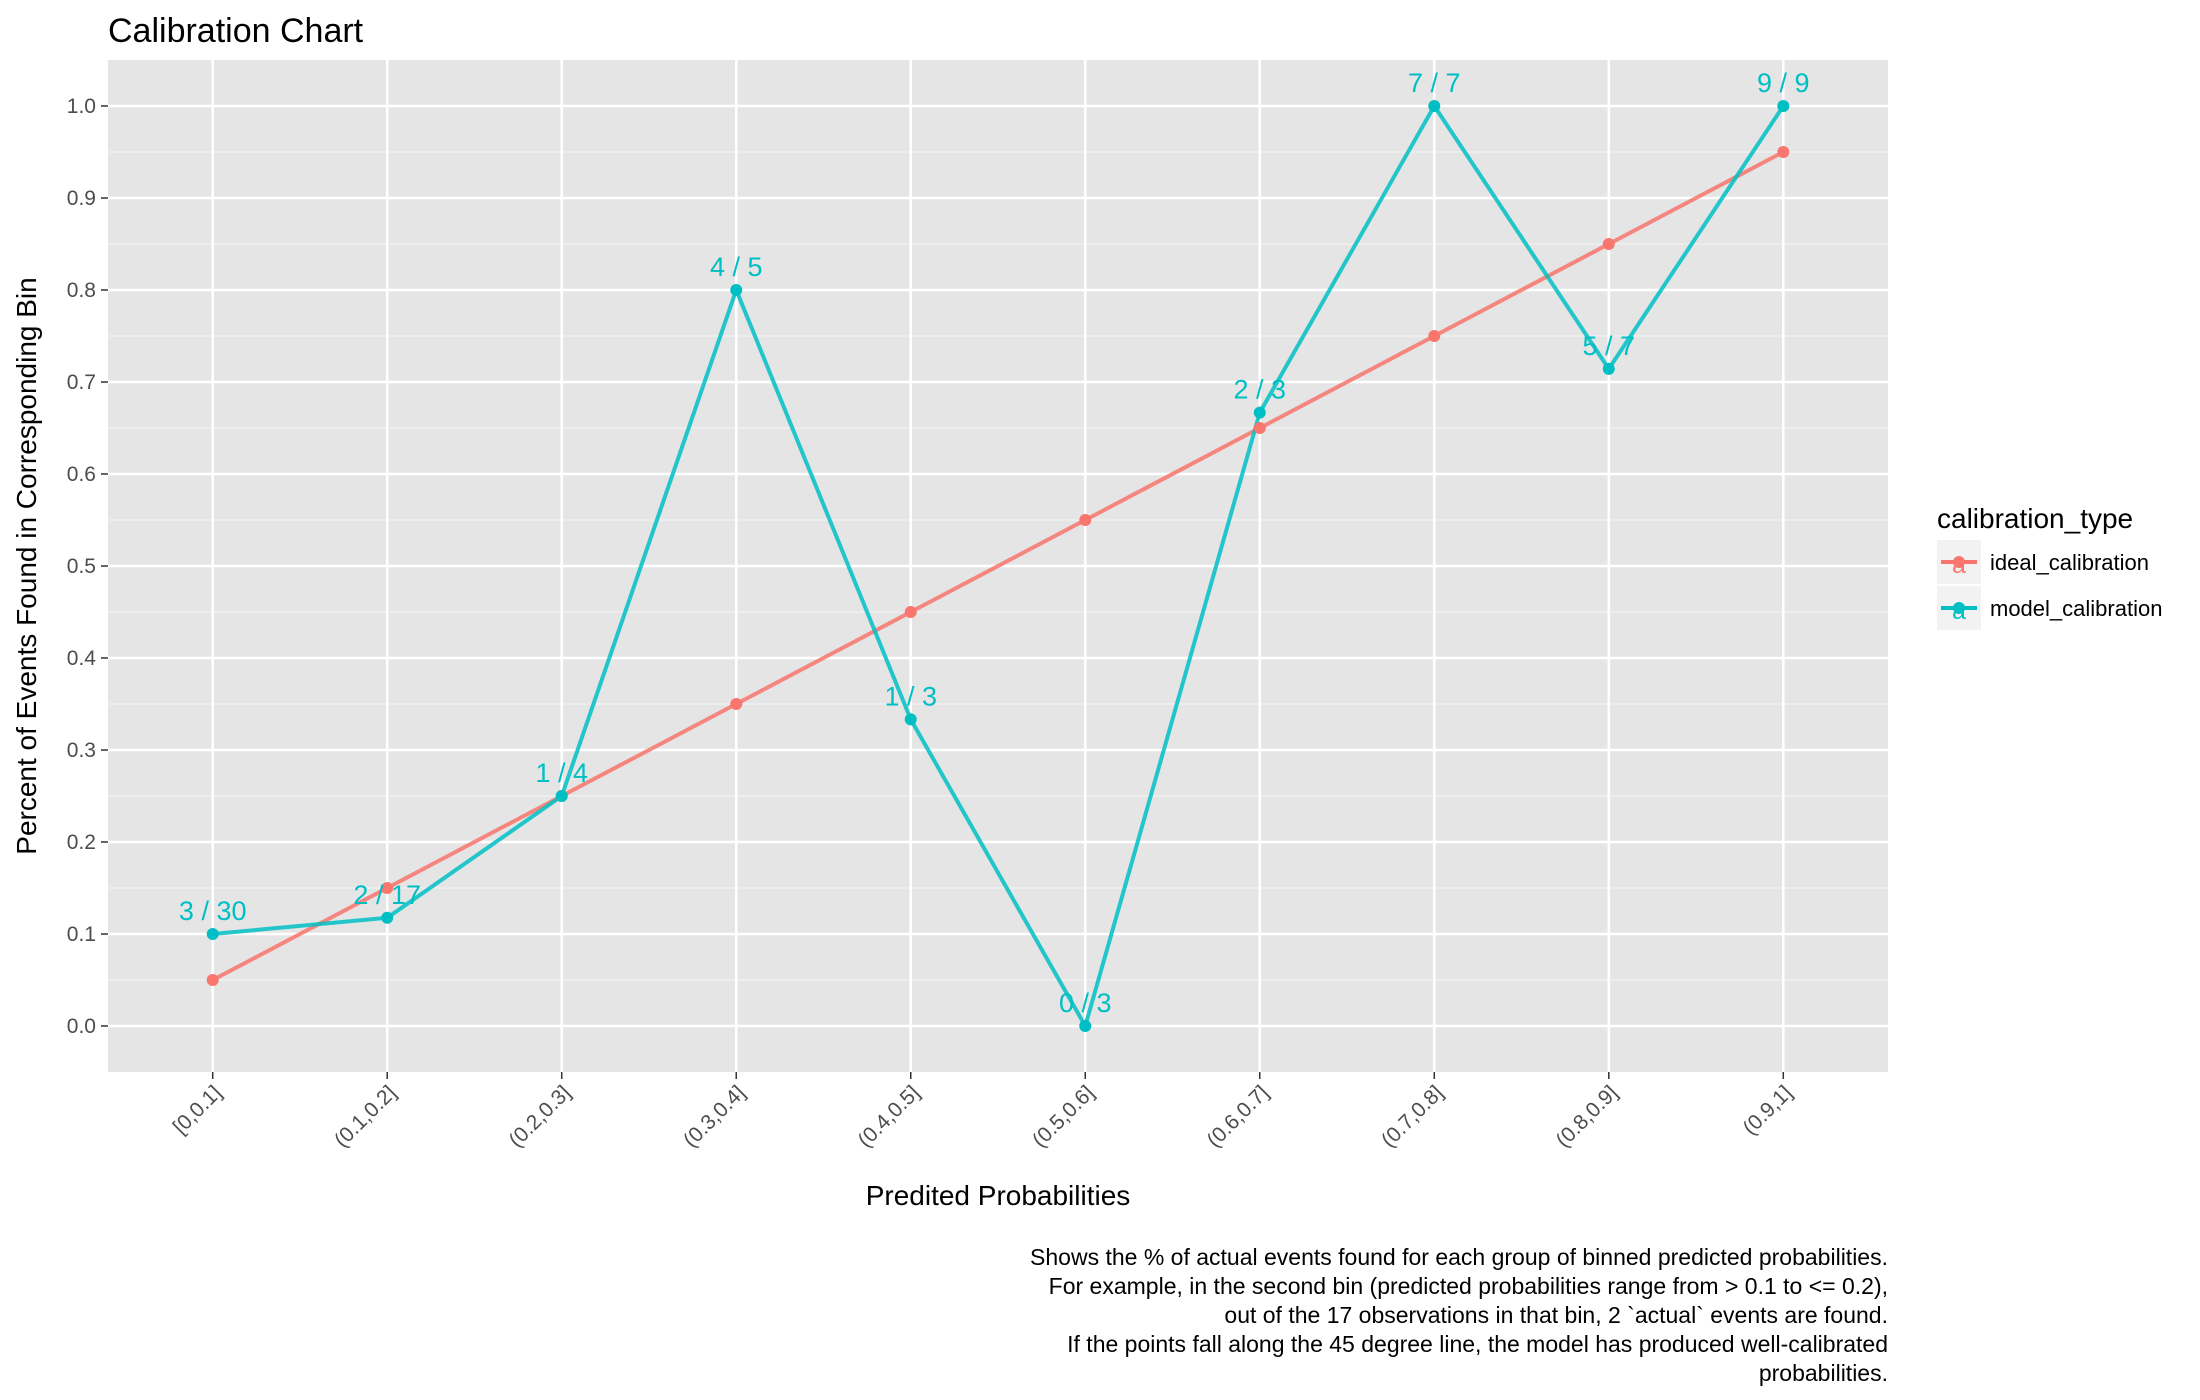 The image size is (2200, 1400). I want to click on y-tick-label: 0.7, so click(81, 382).